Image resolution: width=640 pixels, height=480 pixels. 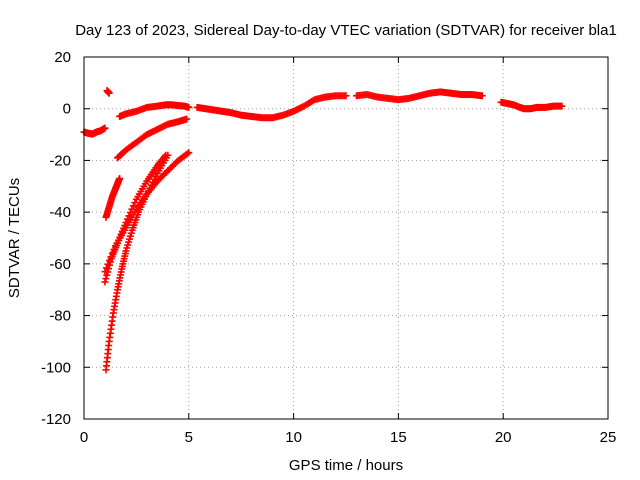 I want to click on x-axis-tick-labels: 0 5 10 15 20 25, so click(x=348, y=437).